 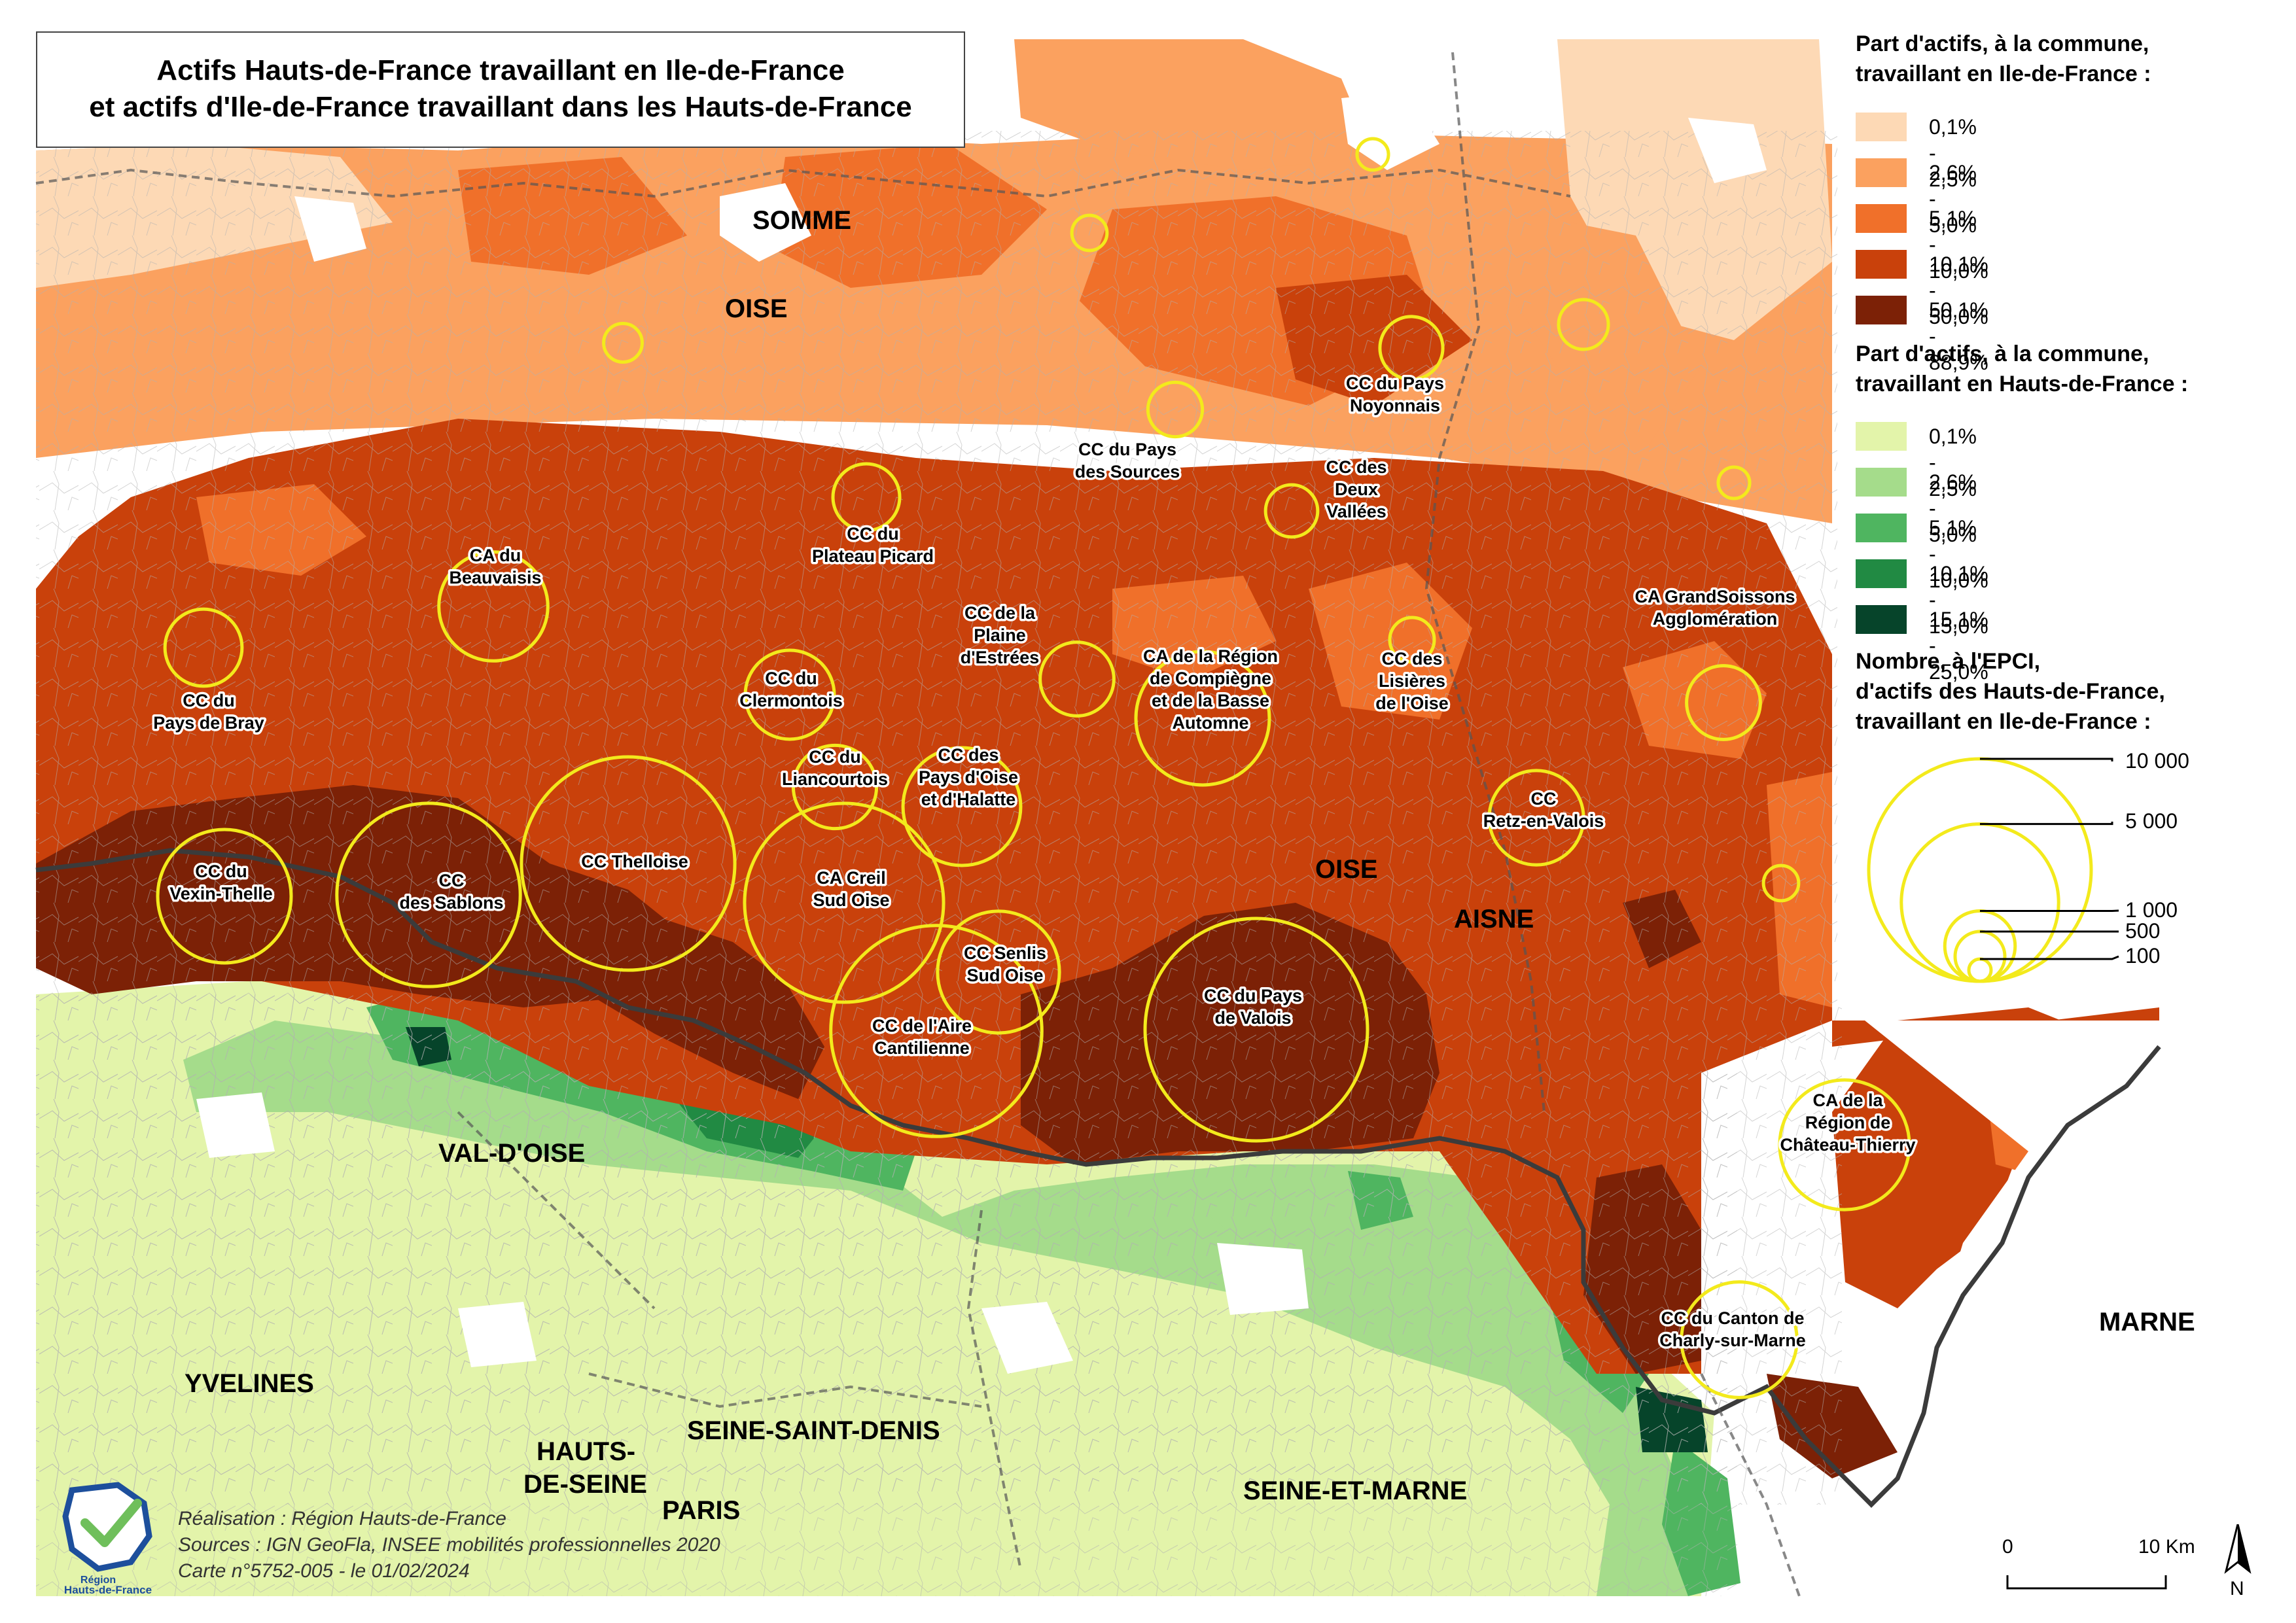 I want to click on credits-line3: Carte n°5752-005 - le 01/02/2024, so click(x=324, y=1571).